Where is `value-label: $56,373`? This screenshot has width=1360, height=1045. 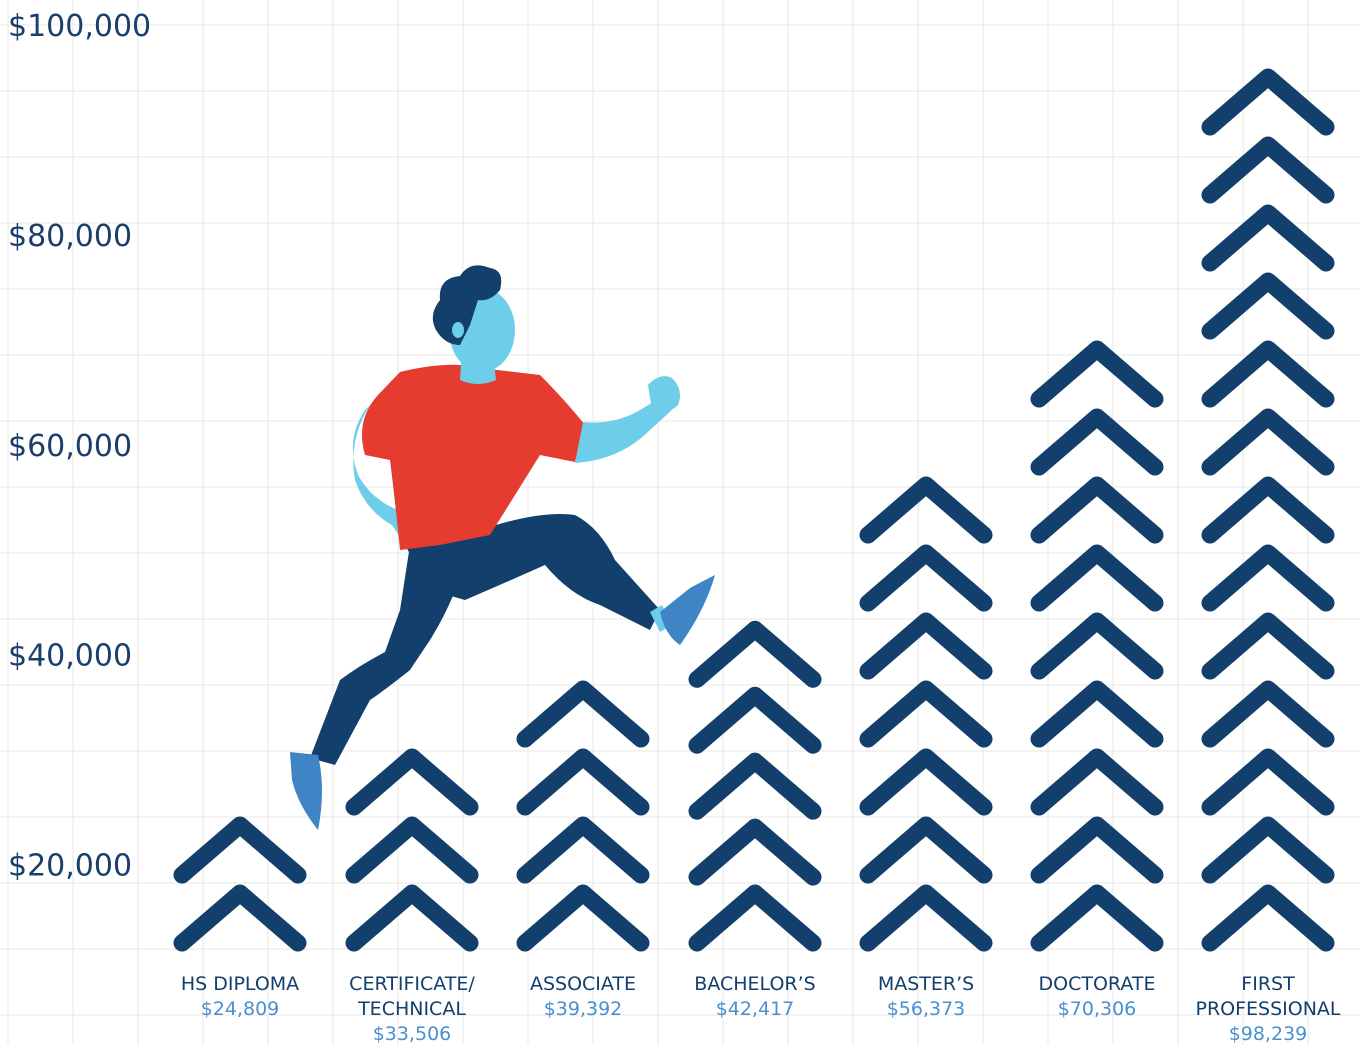
value-label: $56,373 is located at coordinates (926, 1009).